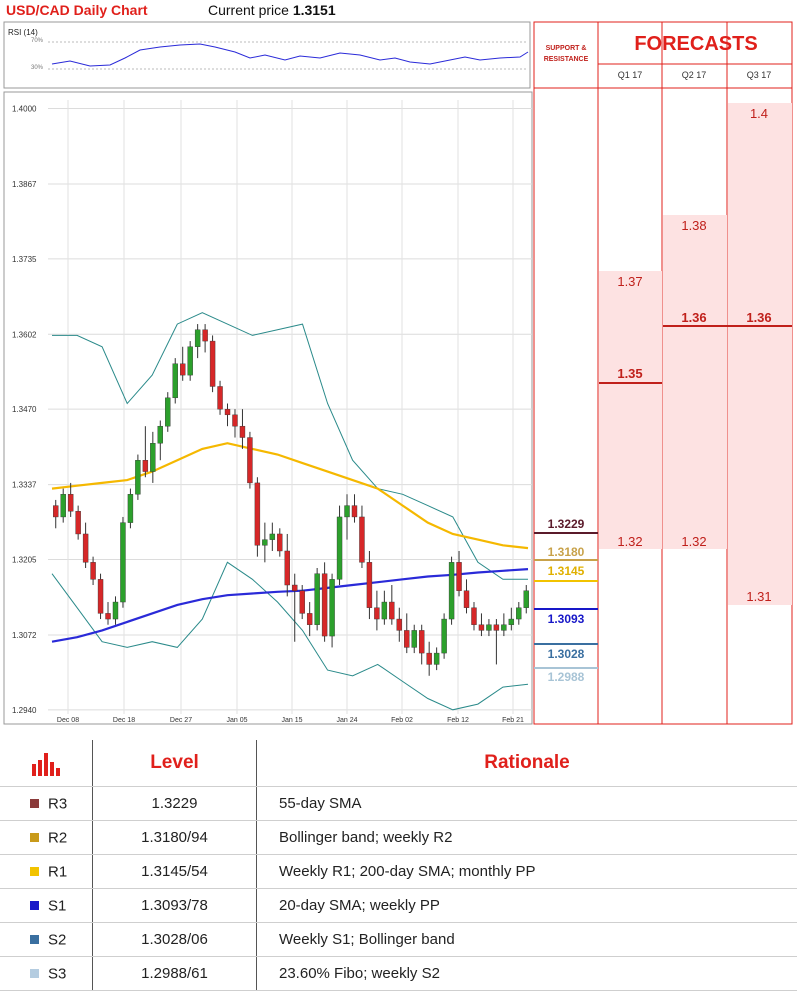  I want to click on row-level: 1.3093/78, so click(174, 905).